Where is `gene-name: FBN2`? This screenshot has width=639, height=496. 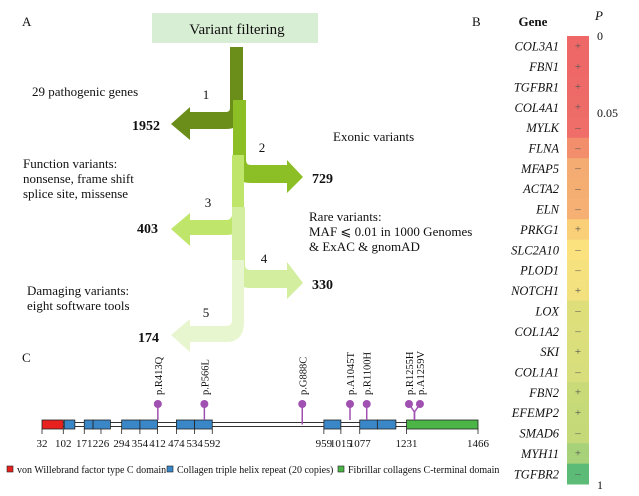
gene-name: FBN2 is located at coordinates (543, 393).